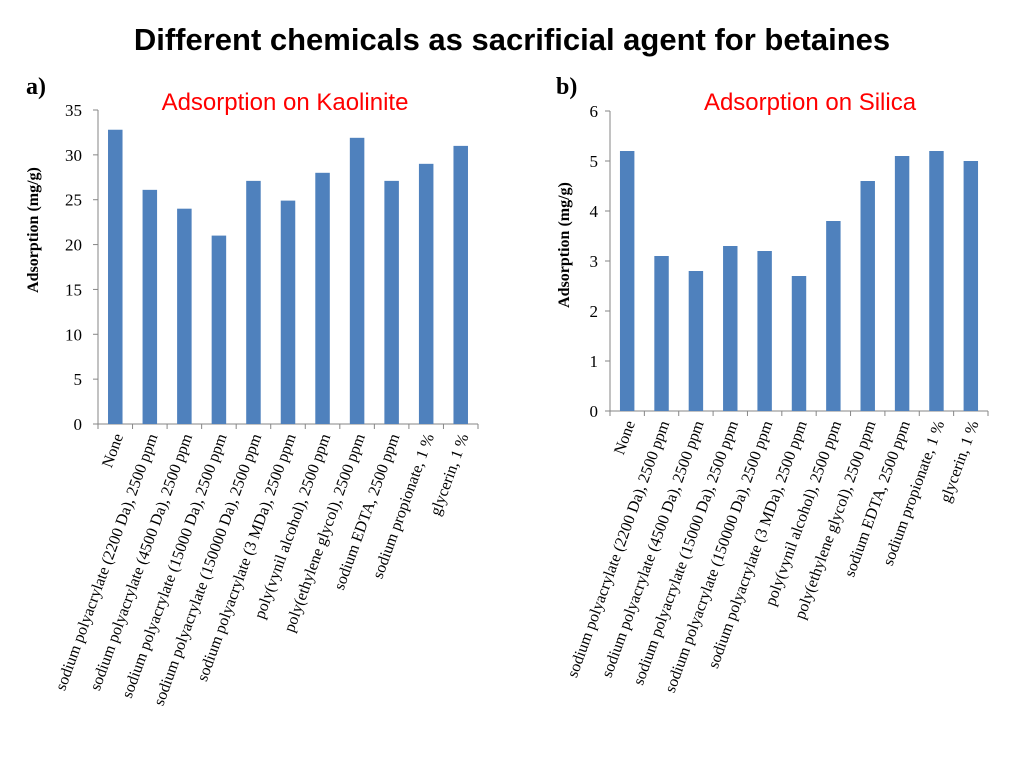  Describe the element at coordinates (594, 261) in the screenshot. I see `y-tick-label: 3` at that location.